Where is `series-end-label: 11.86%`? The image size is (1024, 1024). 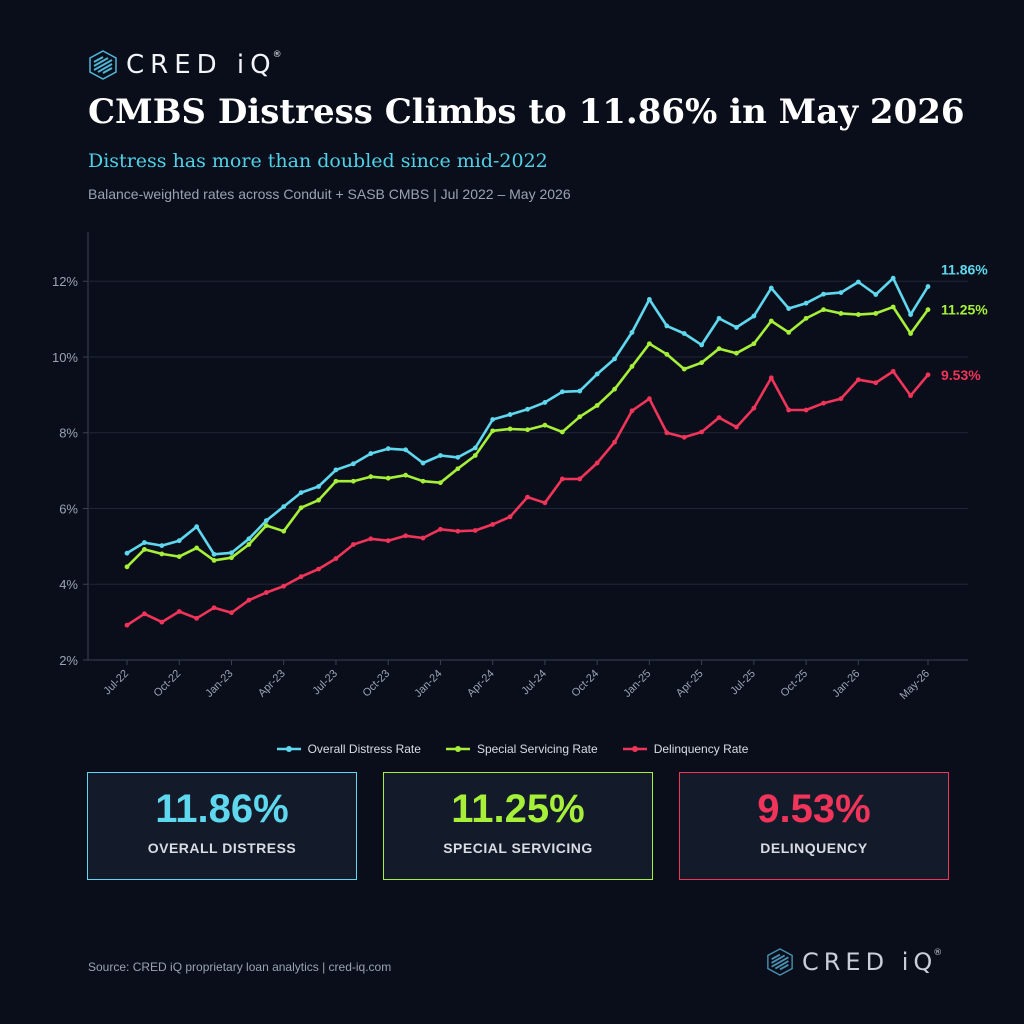 series-end-label: 11.86% is located at coordinates (964, 270).